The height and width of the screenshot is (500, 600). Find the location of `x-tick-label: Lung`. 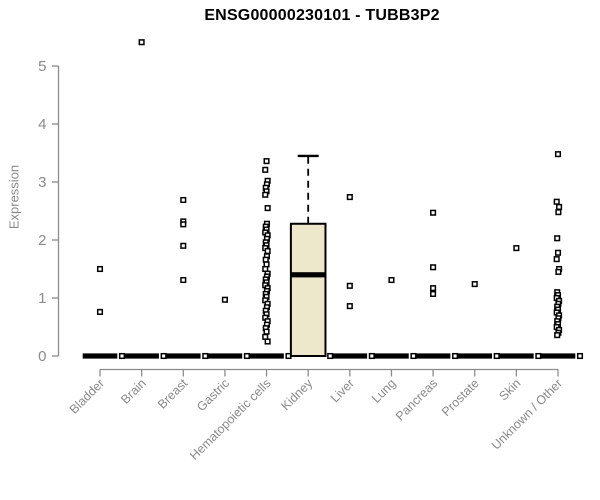

x-tick-label: Lung is located at coordinates (384, 391).